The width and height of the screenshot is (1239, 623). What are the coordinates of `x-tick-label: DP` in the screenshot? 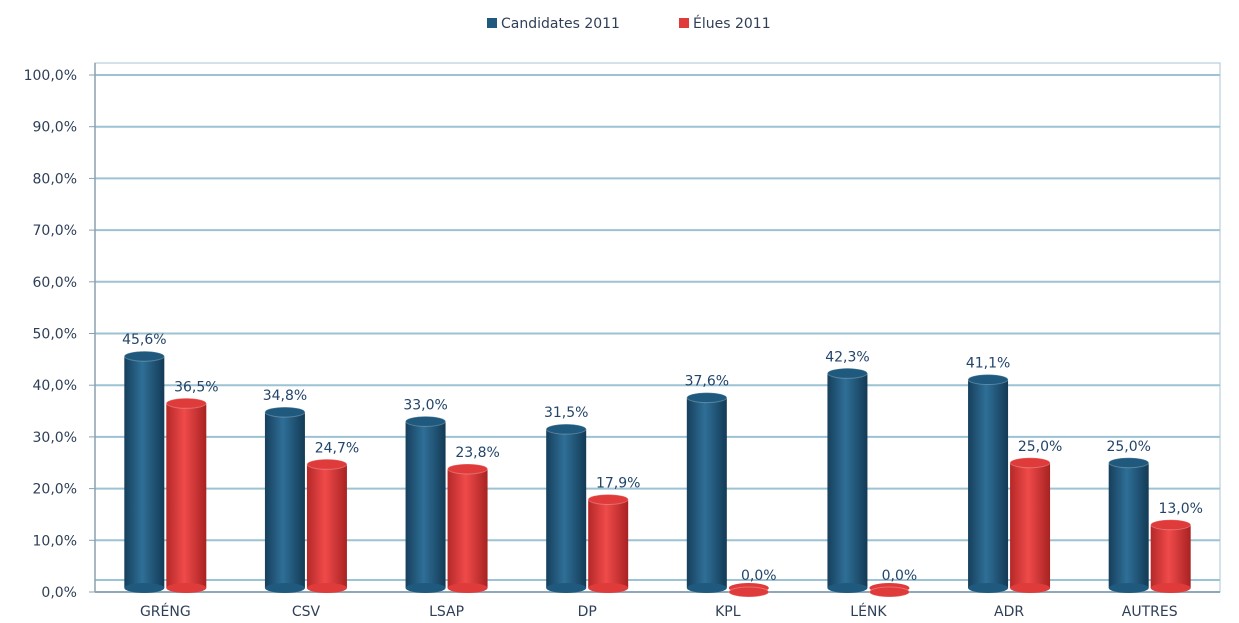 It's located at (587, 612).